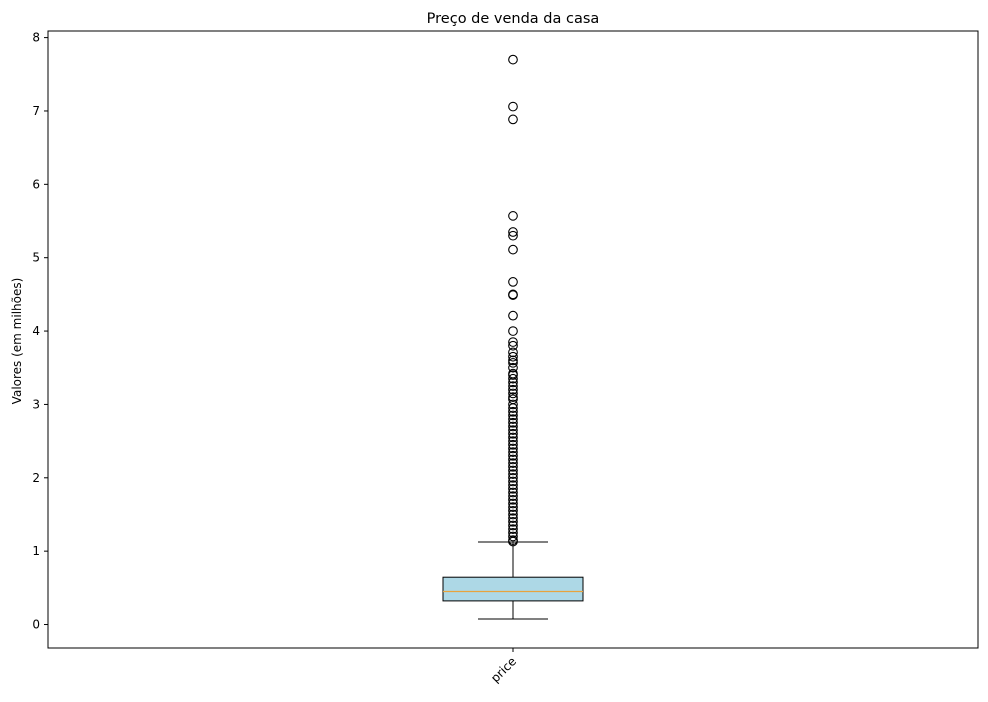 The image size is (988, 702). Describe the element at coordinates (36, 258) in the screenshot. I see `y-tick-label: 5` at that location.